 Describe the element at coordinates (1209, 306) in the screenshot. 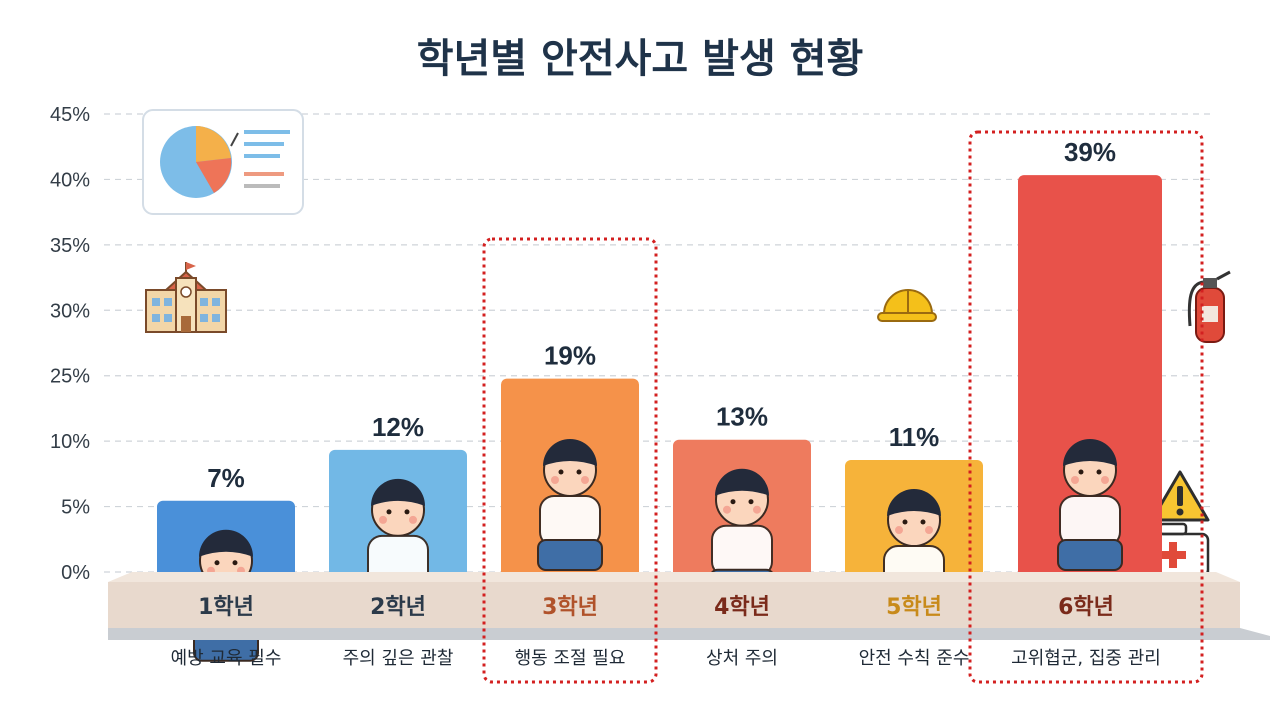

I see `fire-extinguisher-icon` at that location.